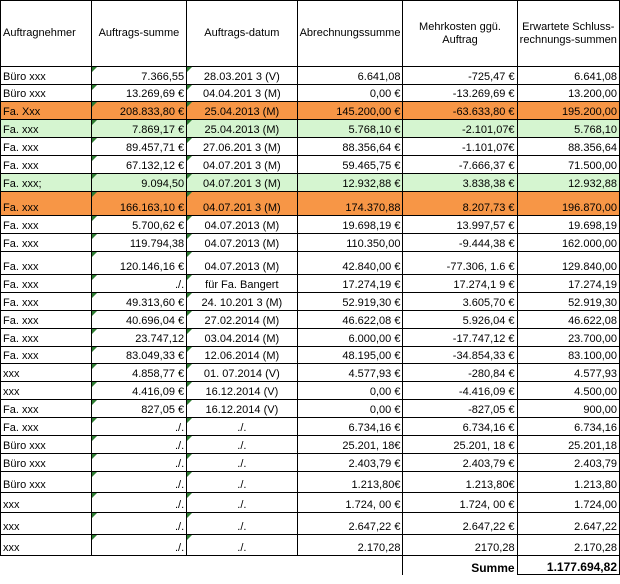  I want to click on cell-billing-sum: 6.000,00 €, so click(350, 337).